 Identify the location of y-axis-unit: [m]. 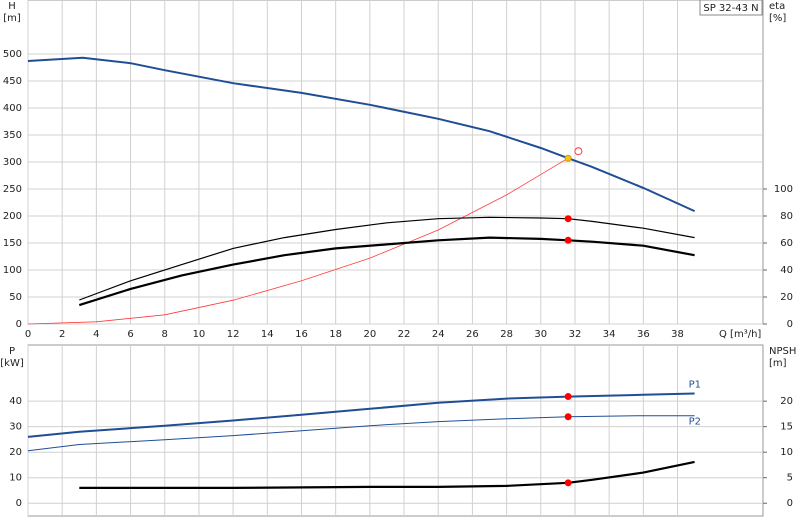
(12, 18).